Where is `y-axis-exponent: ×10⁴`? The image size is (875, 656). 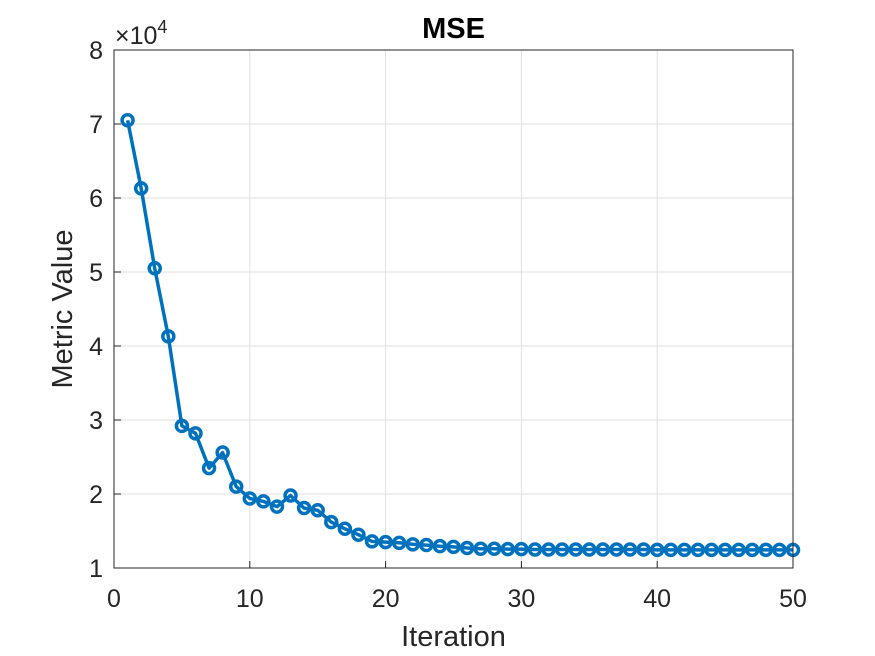
y-axis-exponent: ×10⁴ is located at coordinates (141, 33).